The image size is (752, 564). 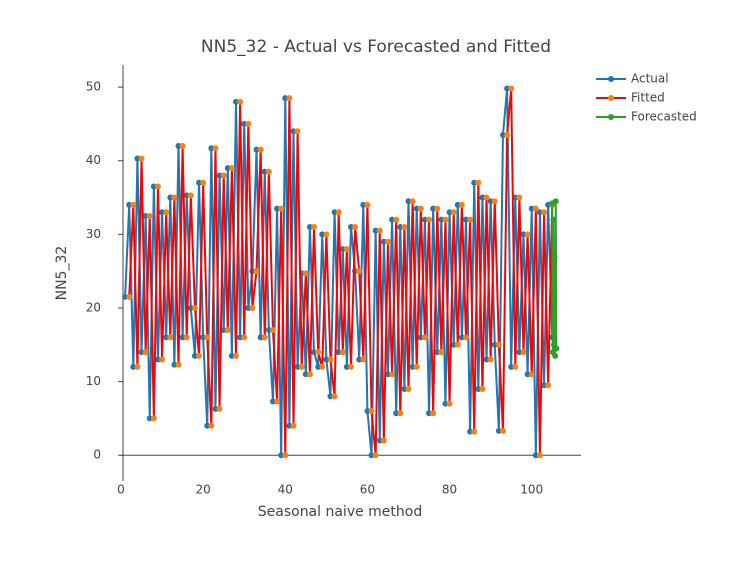 What do you see at coordinates (664, 117) in the screenshot?
I see `legend-label: Forecasted` at bounding box center [664, 117].